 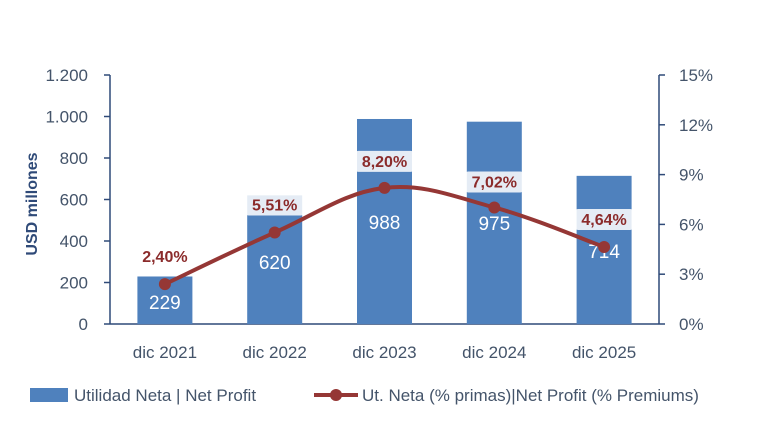 I want to click on left-tick-label: 1.000, so click(x=66, y=117).